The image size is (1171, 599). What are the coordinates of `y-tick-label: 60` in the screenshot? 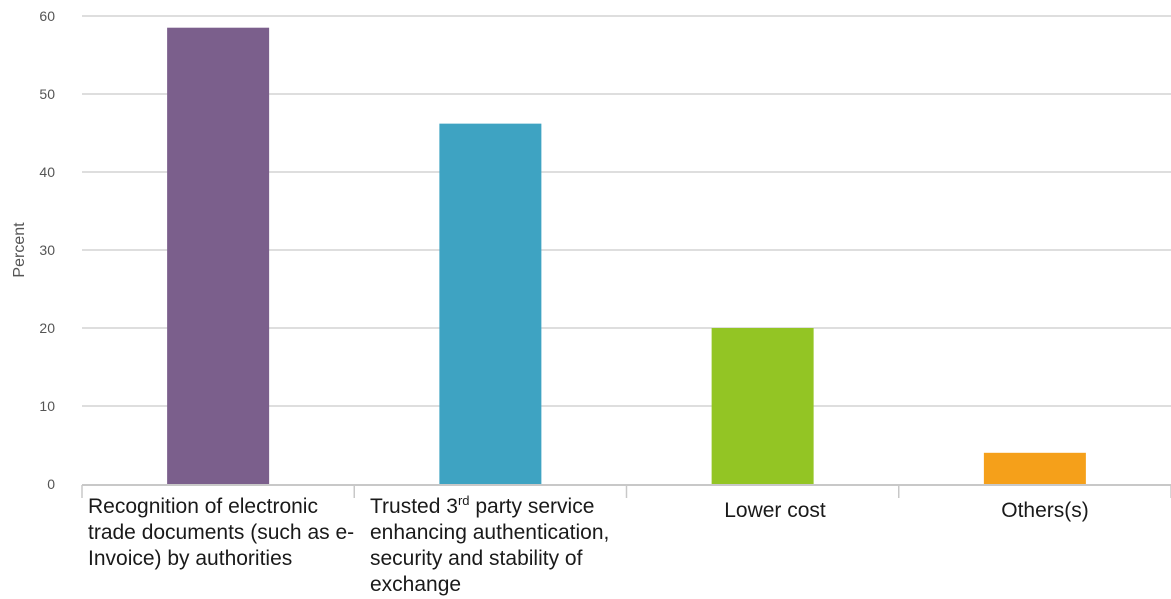 It's located at (47, 16).